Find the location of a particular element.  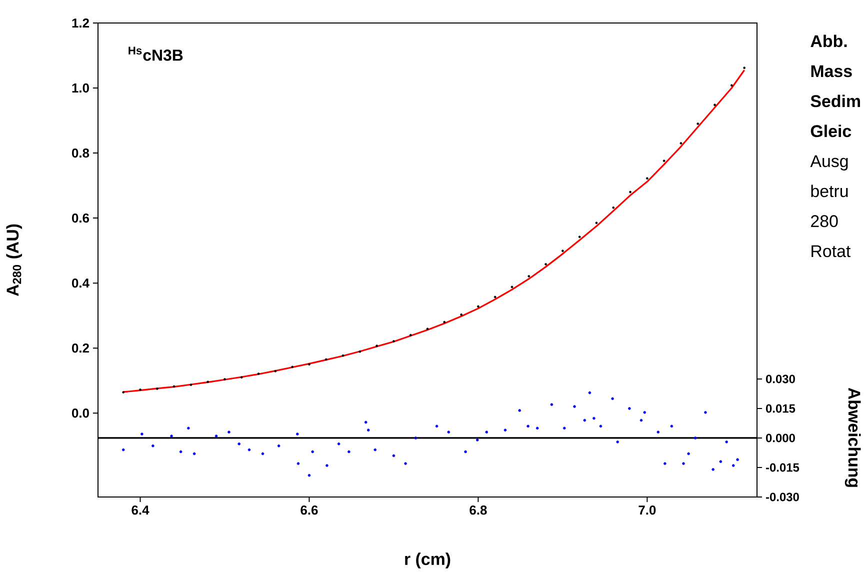

text: Abb. is located at coordinates (828, 41).